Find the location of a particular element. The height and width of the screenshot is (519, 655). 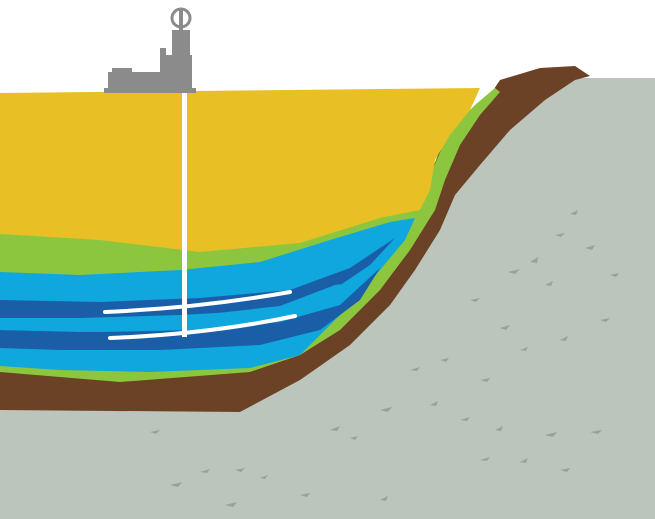

horizontal-bore-lower is located at coordinates (202, 327).